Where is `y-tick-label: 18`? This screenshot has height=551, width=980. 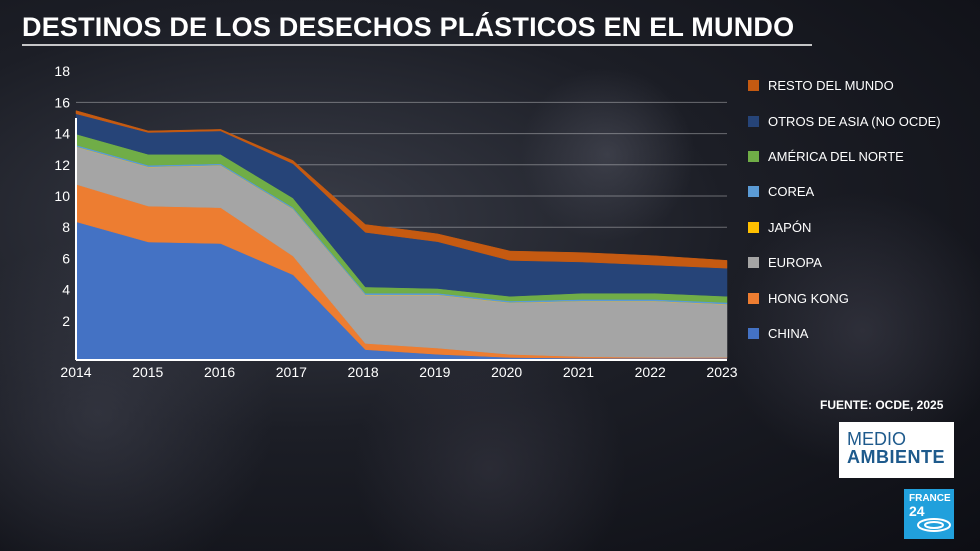
y-tick-label: 18 is located at coordinates (62, 71).